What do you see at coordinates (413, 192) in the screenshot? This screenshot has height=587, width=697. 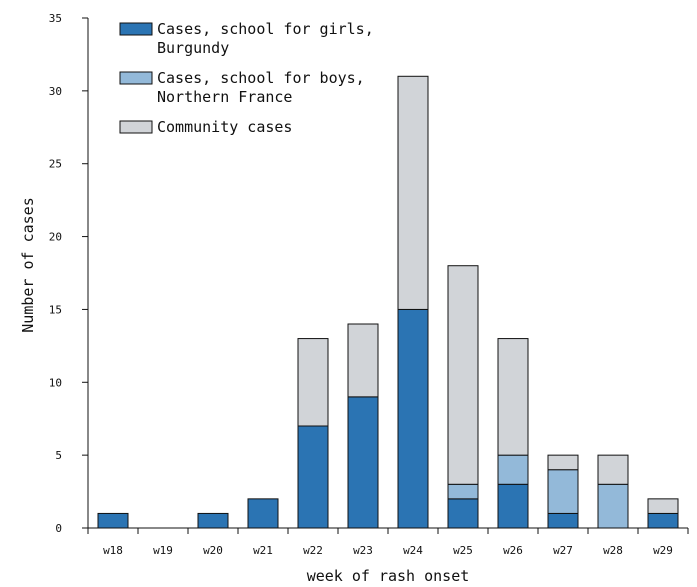 I see `bar-segment-series-3-w24` at bounding box center [413, 192].